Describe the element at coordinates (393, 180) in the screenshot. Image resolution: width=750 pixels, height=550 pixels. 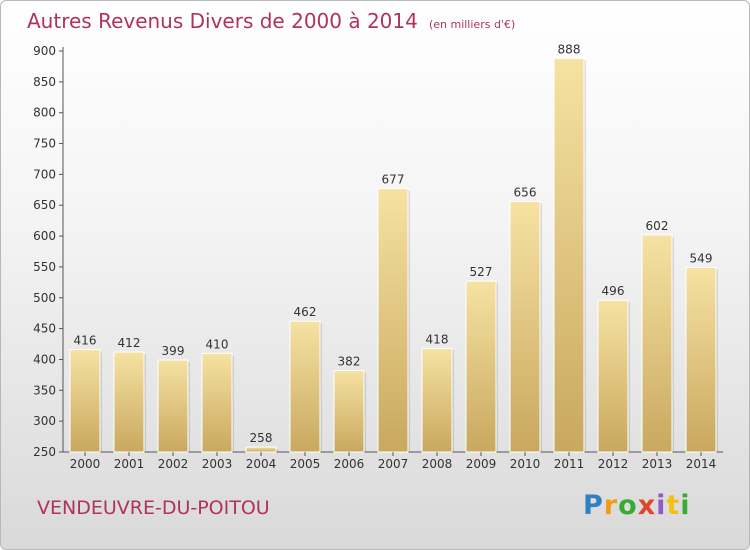
I see `bar-value-label: 677` at that location.